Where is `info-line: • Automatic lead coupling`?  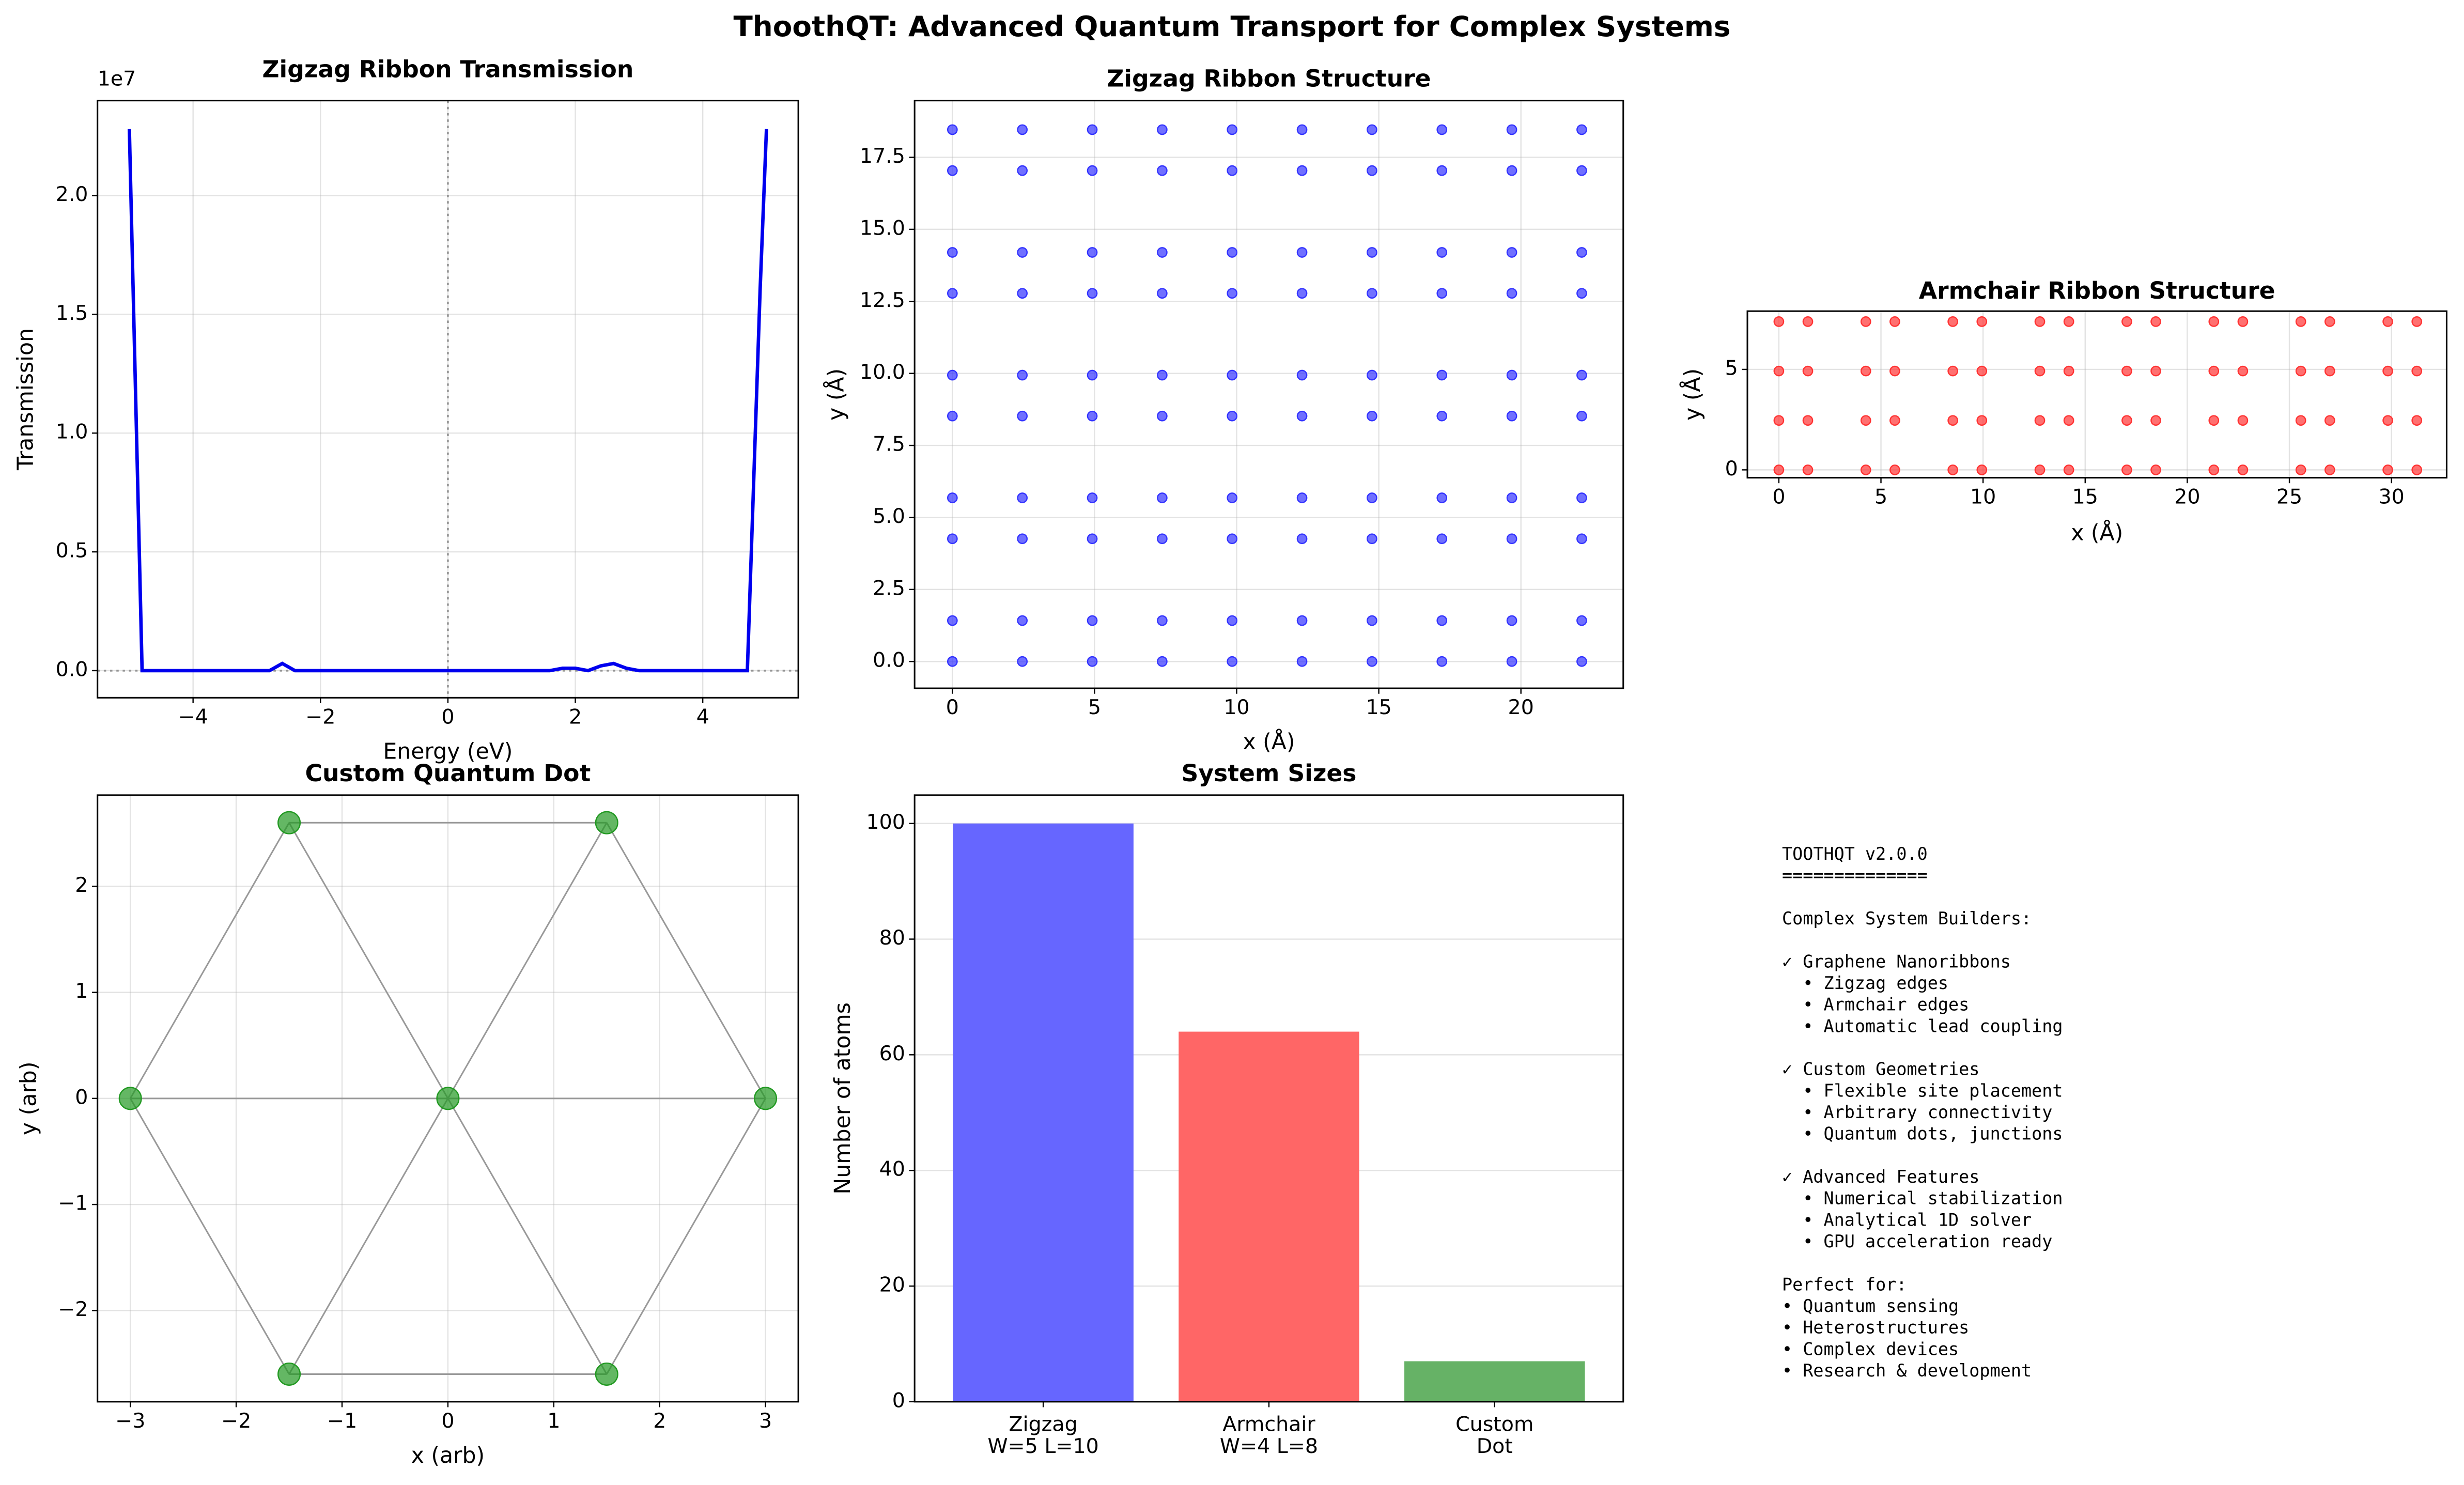
info-line: • Automatic lead coupling is located at coordinates (1923, 1026).